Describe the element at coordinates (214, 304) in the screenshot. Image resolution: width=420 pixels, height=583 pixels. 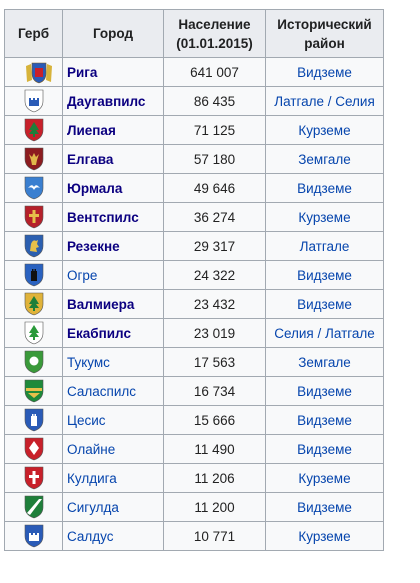
I see `population-cell: 23 432` at that location.